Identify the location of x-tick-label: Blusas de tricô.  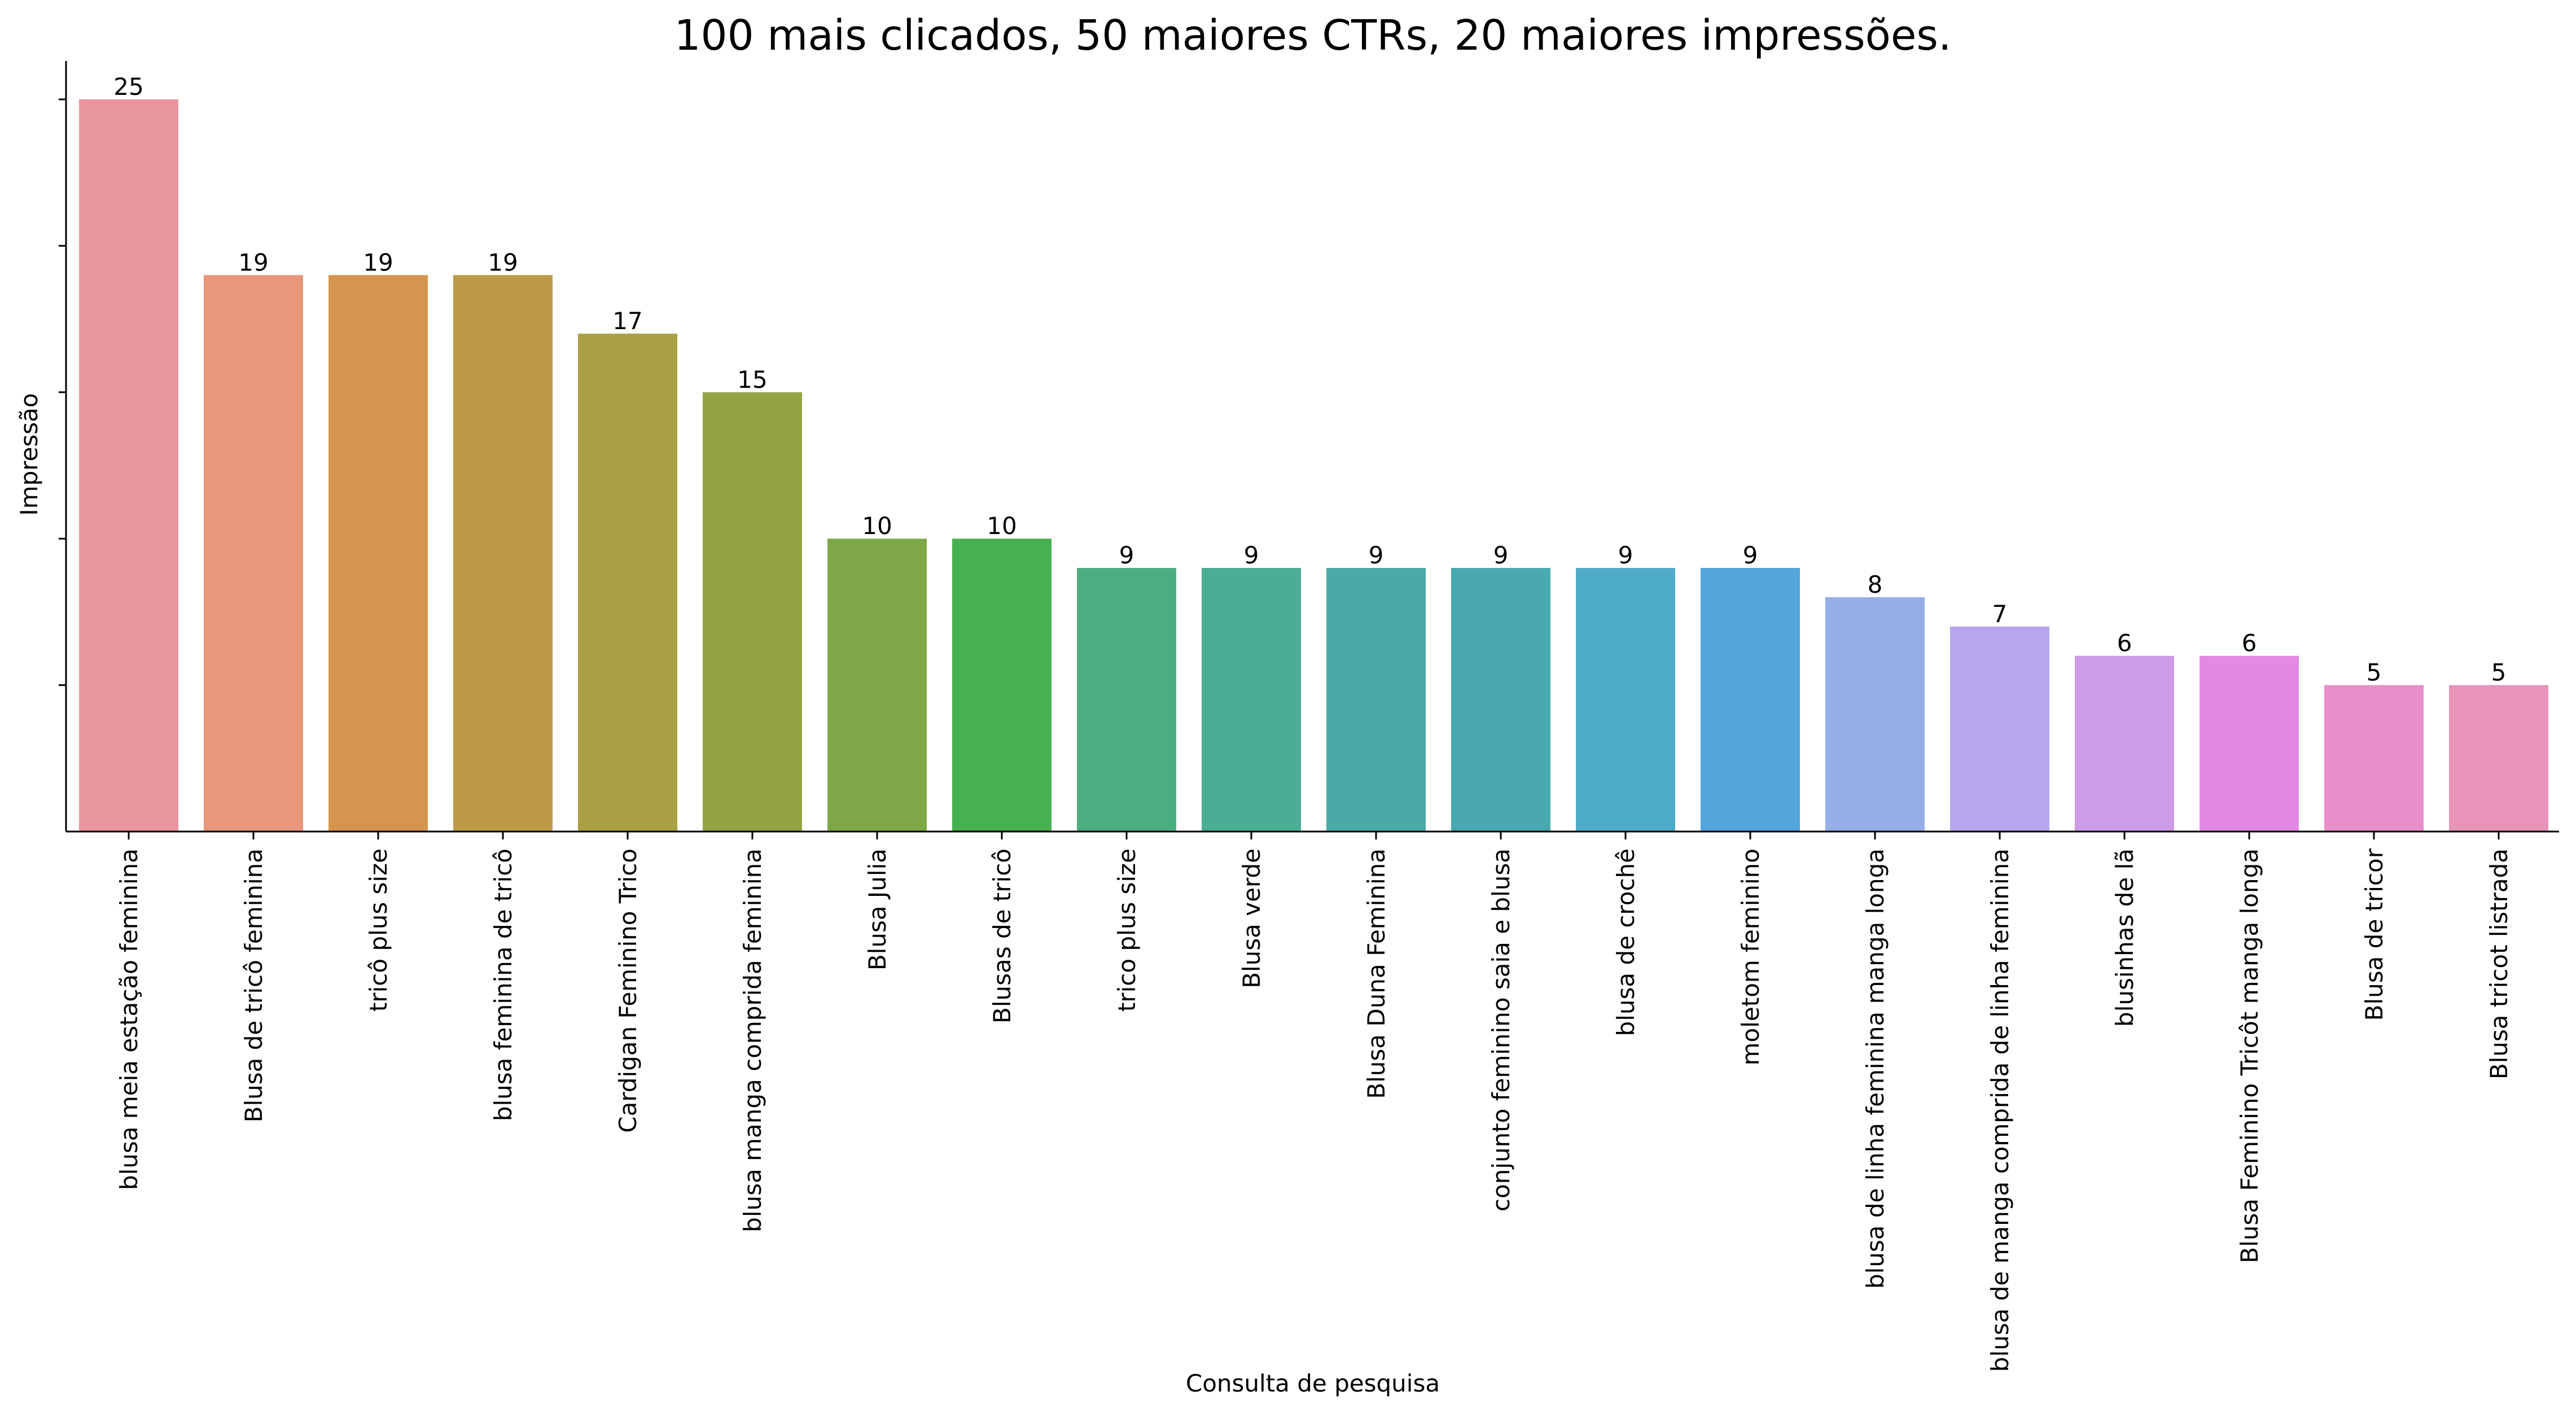
(1002, 935).